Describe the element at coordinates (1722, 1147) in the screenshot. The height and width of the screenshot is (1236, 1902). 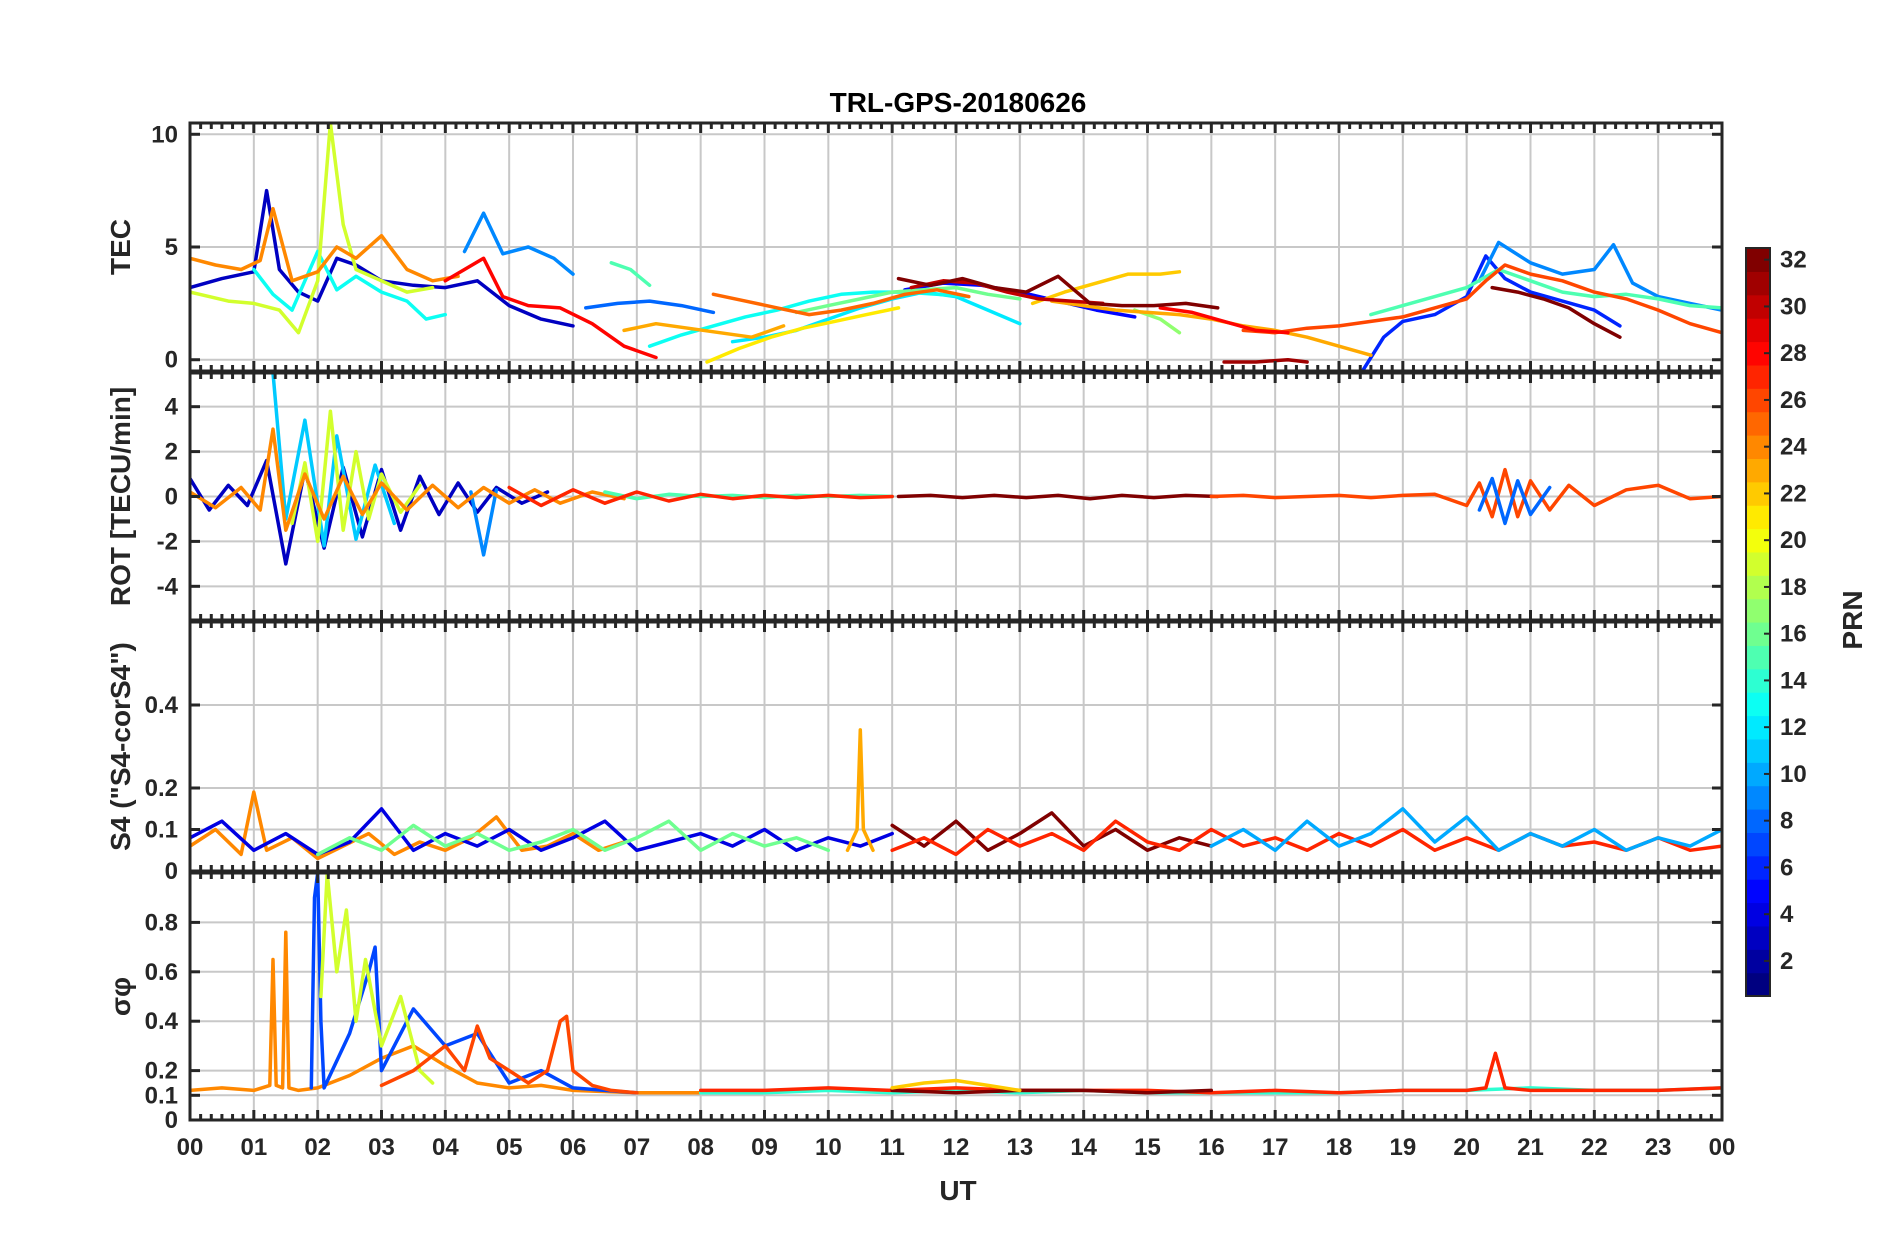
I see `x-tick-label: 00` at that location.